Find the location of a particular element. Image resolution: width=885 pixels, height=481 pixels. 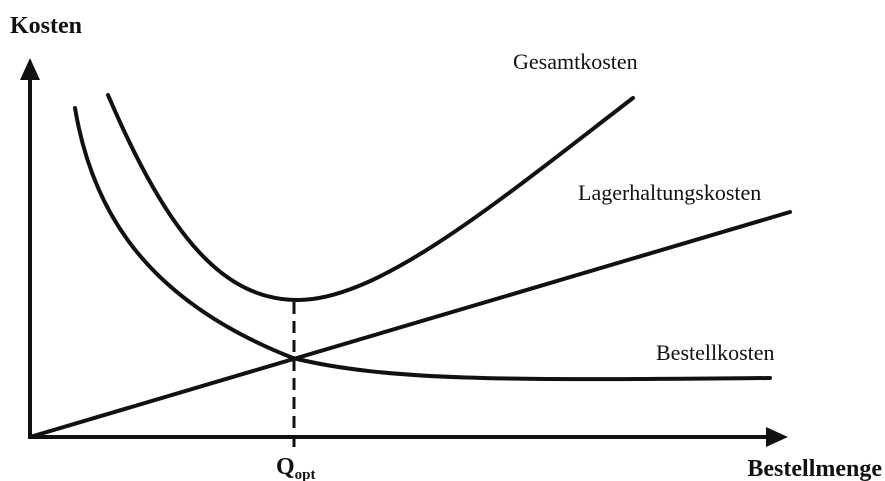

optimum-label: Qopt is located at coordinates (296, 467).